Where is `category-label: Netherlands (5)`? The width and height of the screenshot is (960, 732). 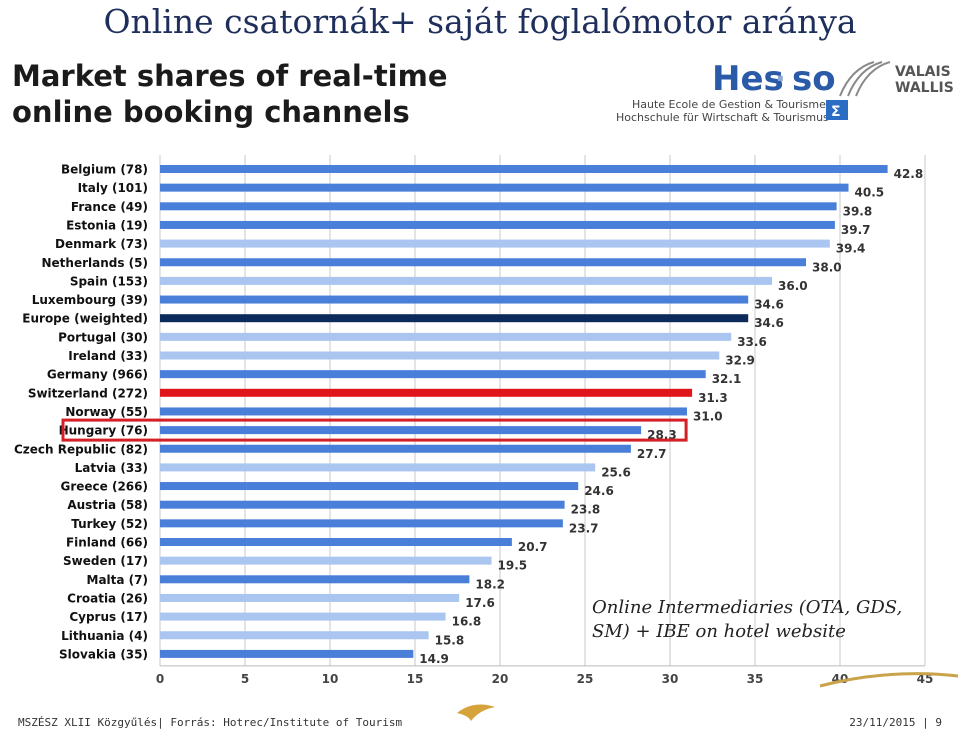
category-label: Netherlands (5) is located at coordinates (95, 263).